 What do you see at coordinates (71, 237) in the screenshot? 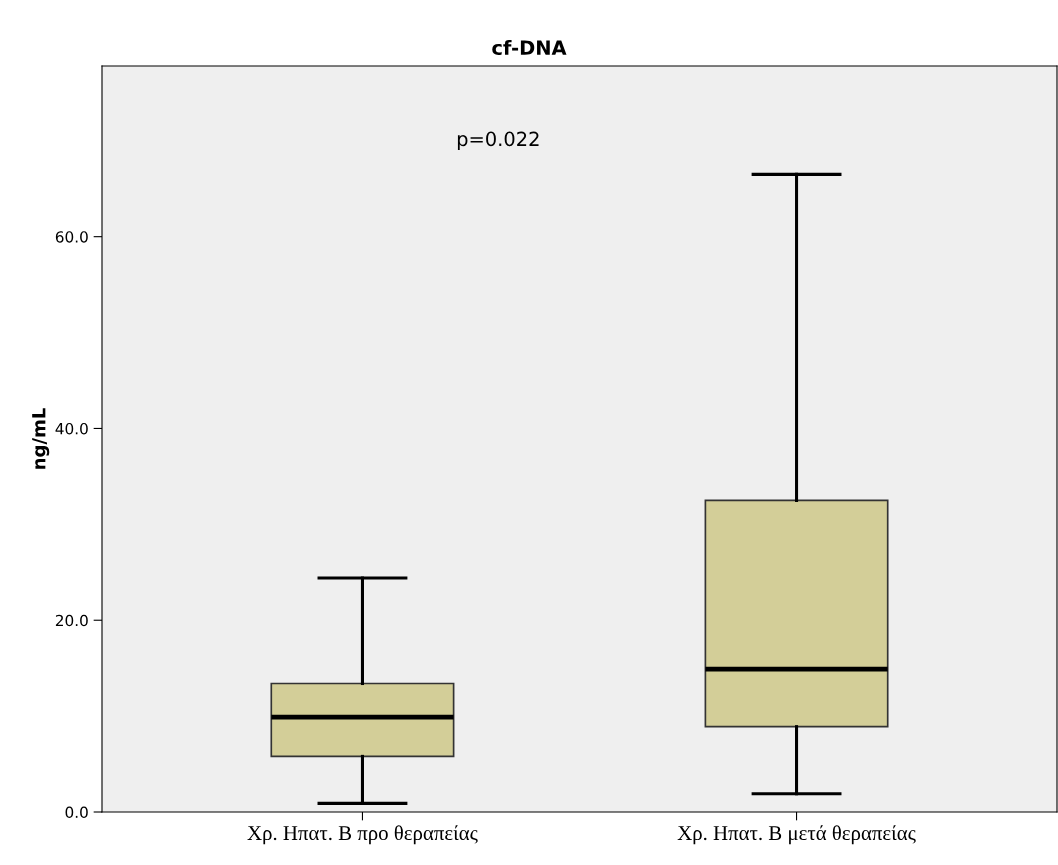
I see `y-tick-label: 60.0` at bounding box center [71, 237].